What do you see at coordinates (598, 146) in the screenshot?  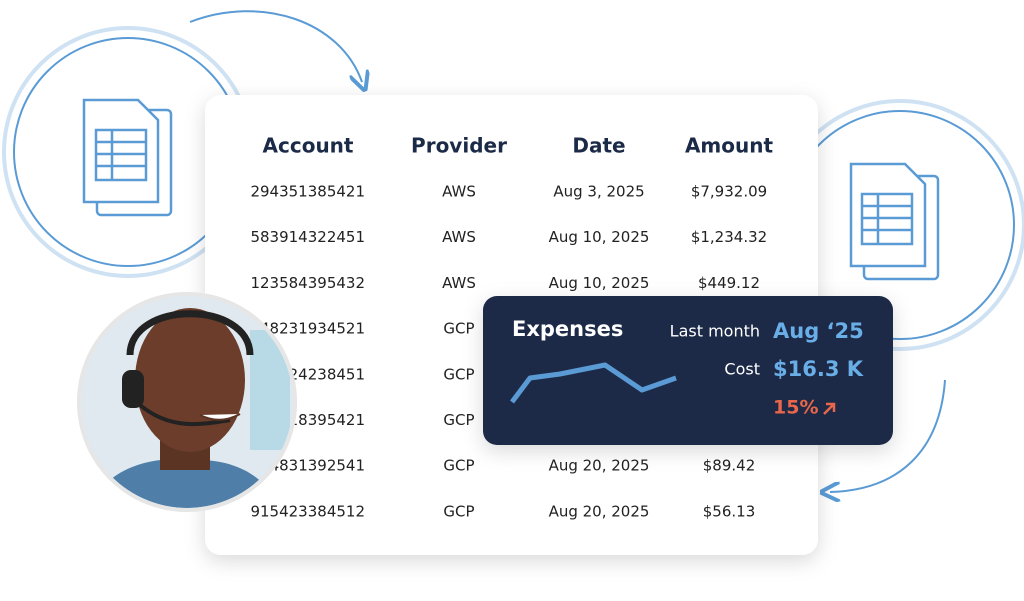 I see `column-header: Date` at bounding box center [598, 146].